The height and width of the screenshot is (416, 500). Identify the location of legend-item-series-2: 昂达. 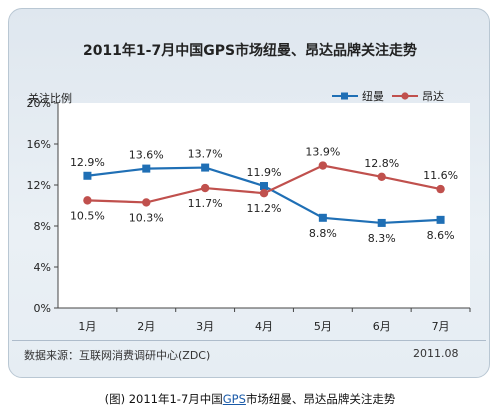
(418, 96).